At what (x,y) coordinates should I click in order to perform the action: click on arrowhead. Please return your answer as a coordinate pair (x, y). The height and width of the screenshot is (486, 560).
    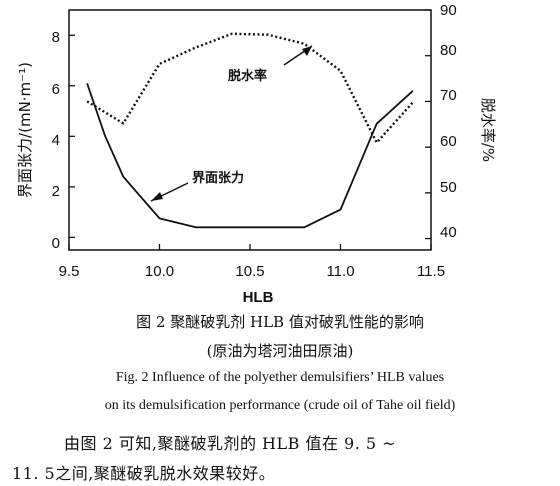
    Looking at the image, I should click on (157, 196).